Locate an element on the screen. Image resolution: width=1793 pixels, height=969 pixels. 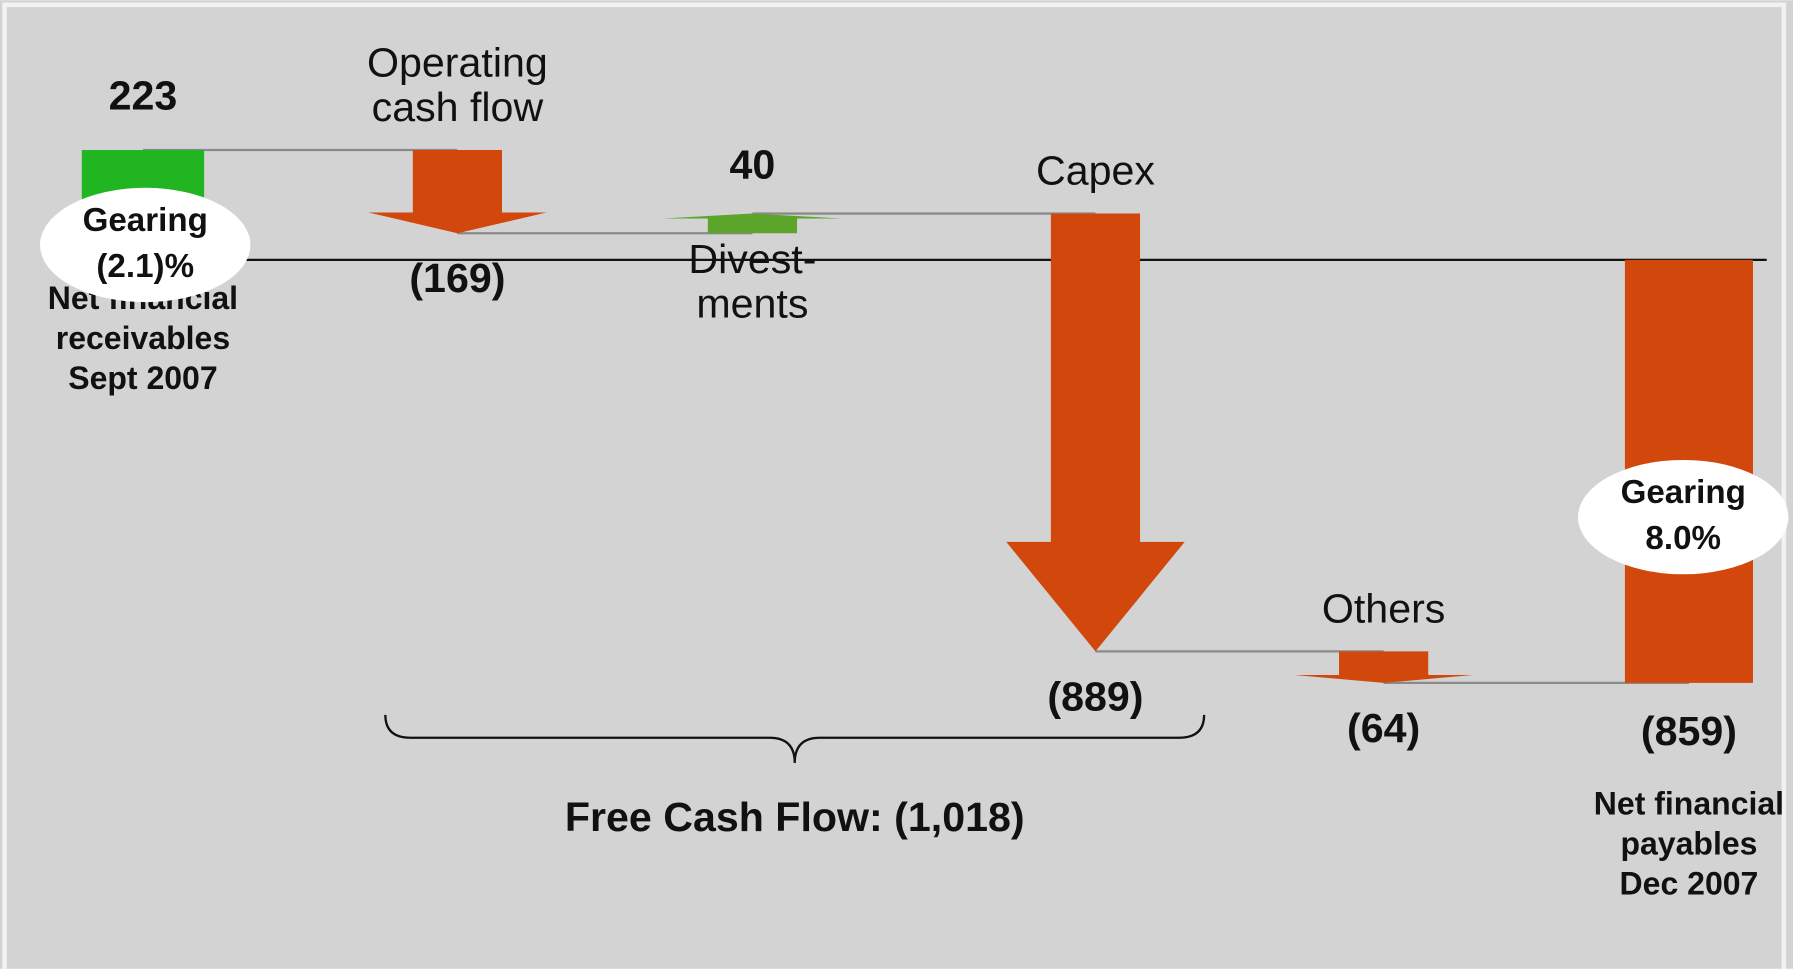
annotation-line: (2.1)% is located at coordinates (145, 266).